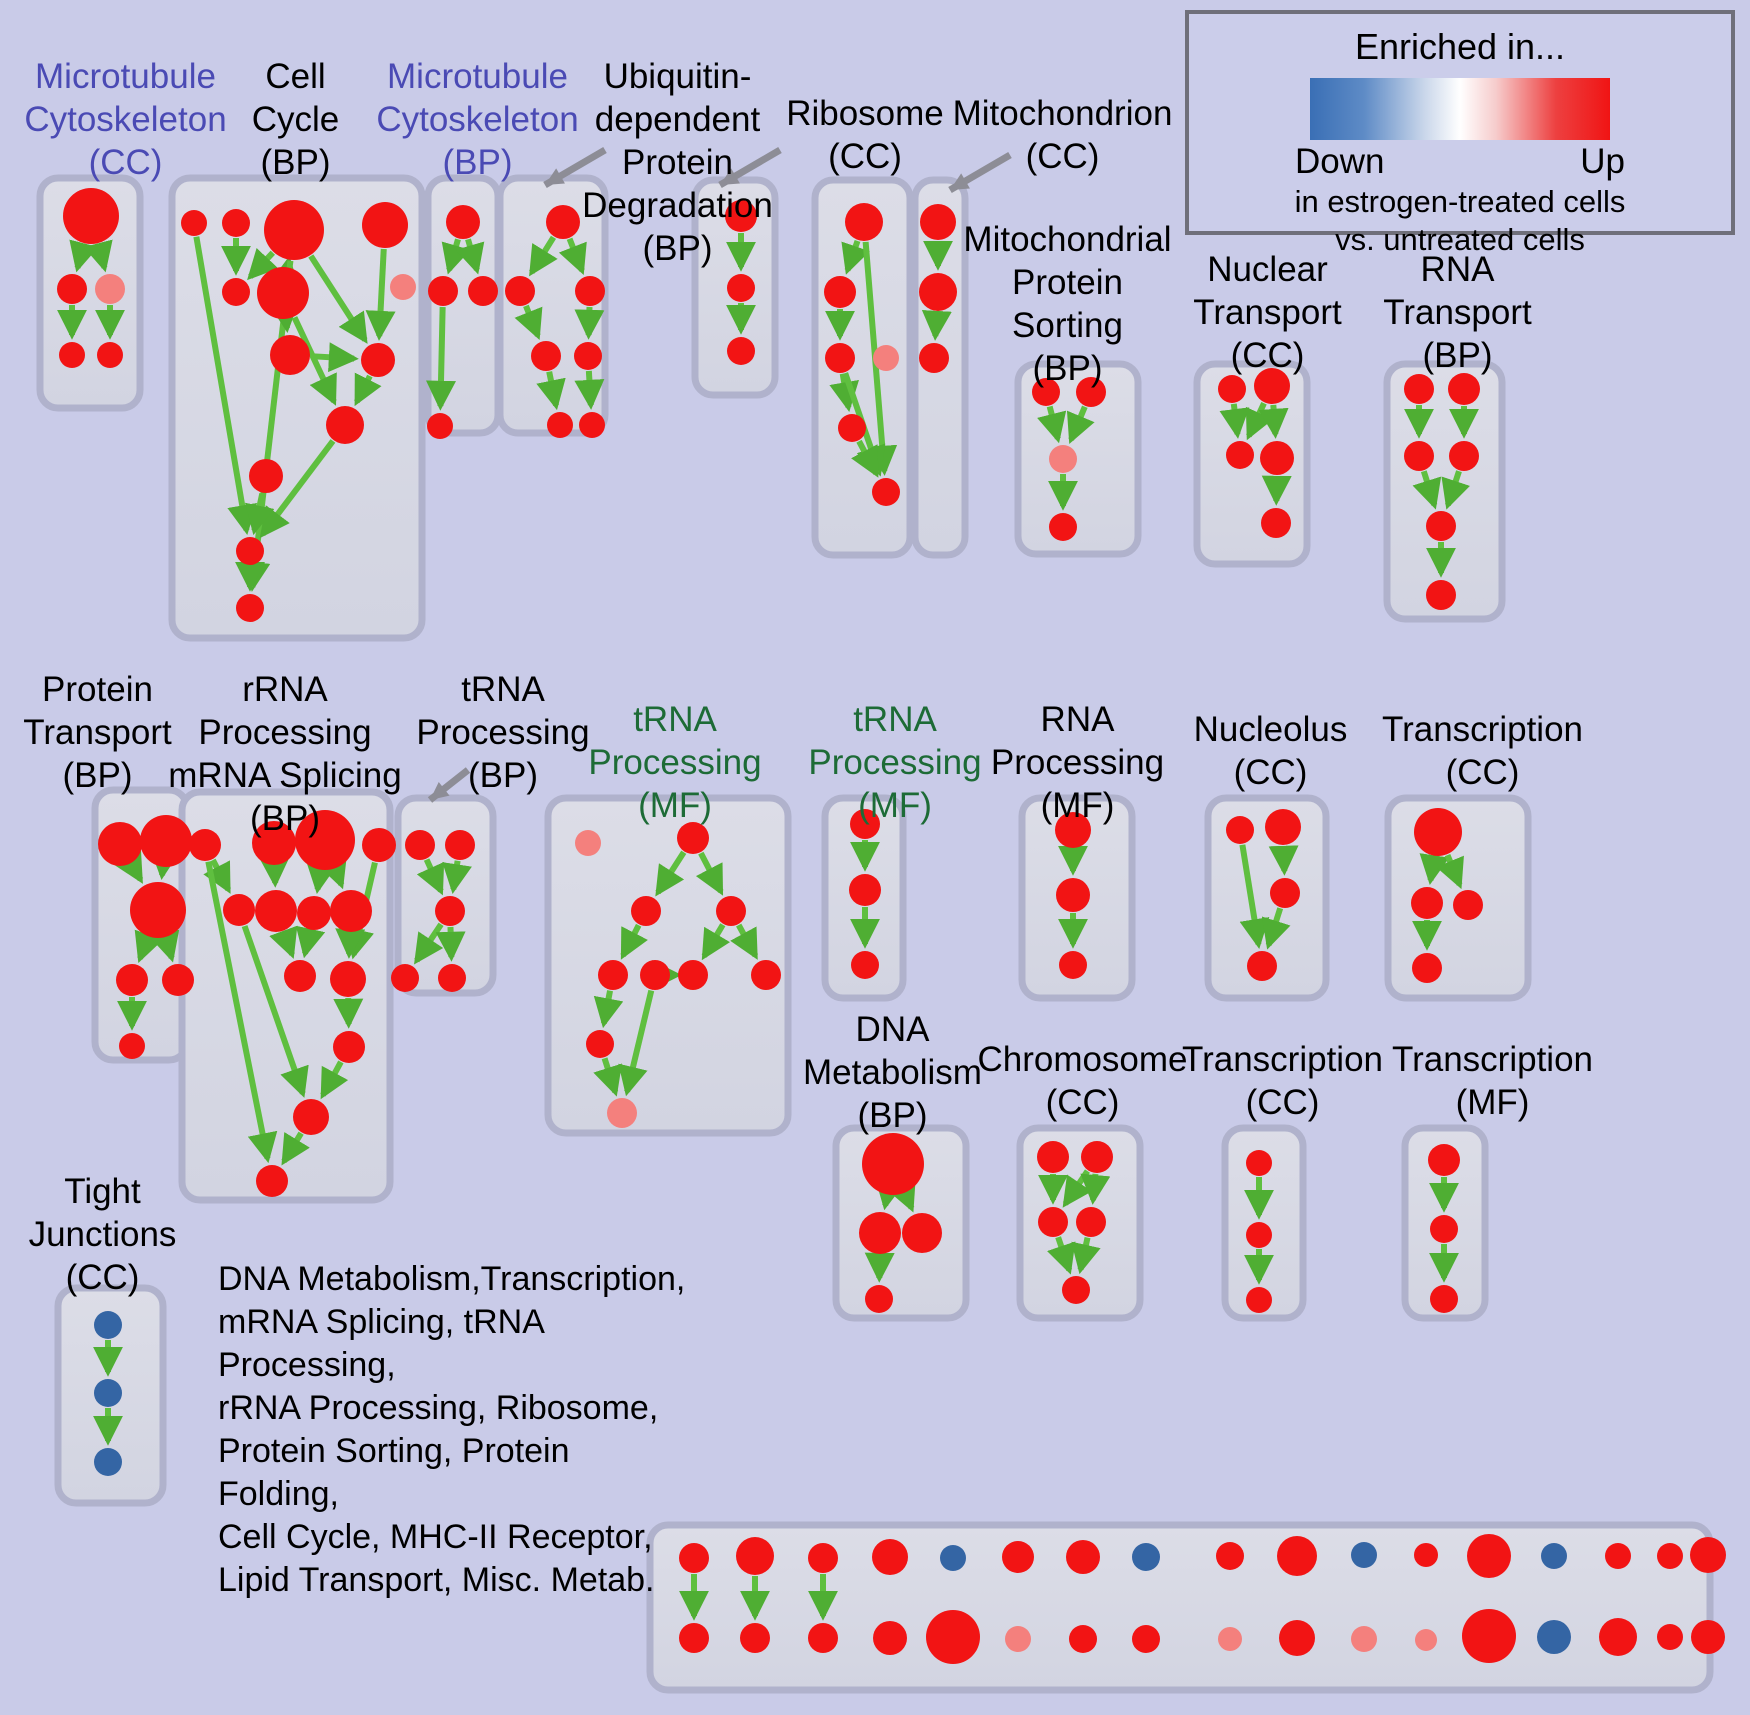 Image resolution: width=1750 pixels, height=1715 pixels. What do you see at coordinates (1460, 201) in the screenshot?
I see `legend-subtitle-line1: in estrogen-treated cells` at bounding box center [1460, 201].